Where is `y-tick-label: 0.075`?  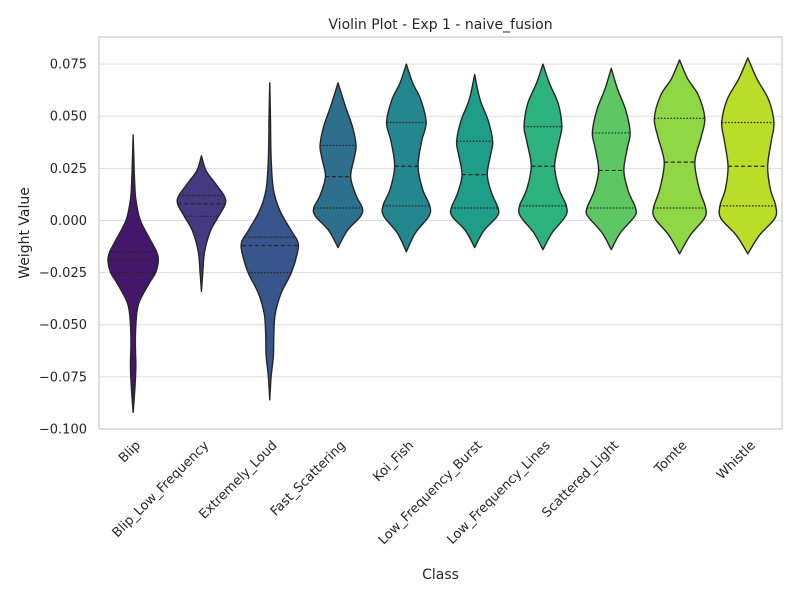
y-tick-label: 0.075 is located at coordinates (68, 65).